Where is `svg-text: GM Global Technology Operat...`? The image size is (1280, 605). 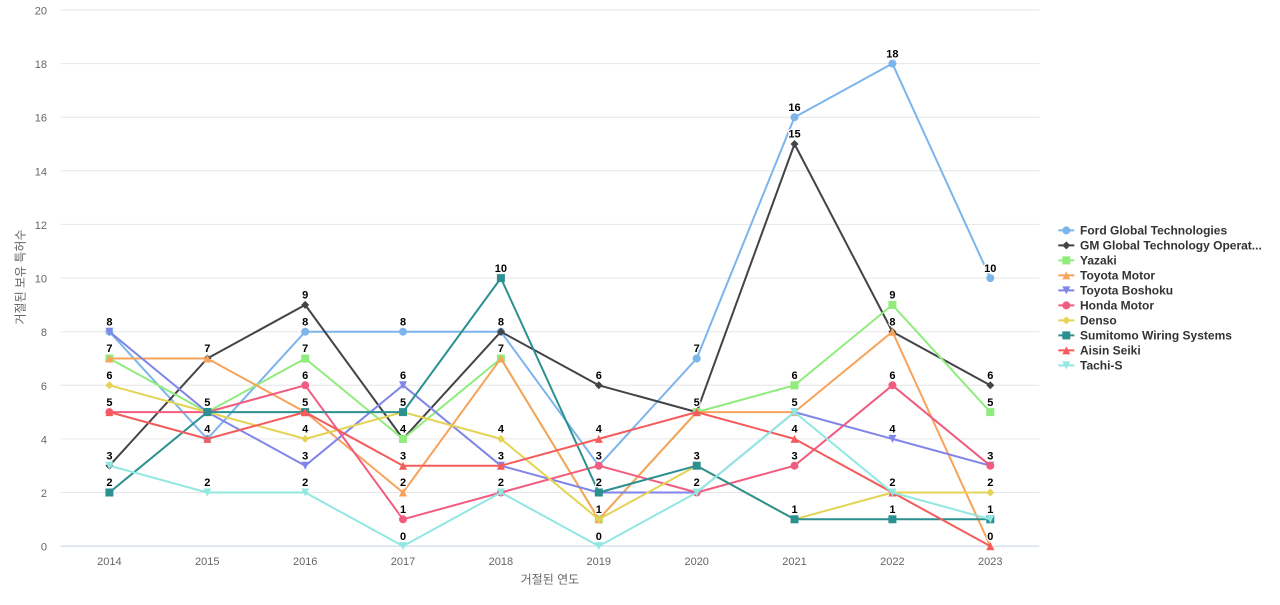 svg-text: GM Global Technology Operat... is located at coordinates (1171, 246).